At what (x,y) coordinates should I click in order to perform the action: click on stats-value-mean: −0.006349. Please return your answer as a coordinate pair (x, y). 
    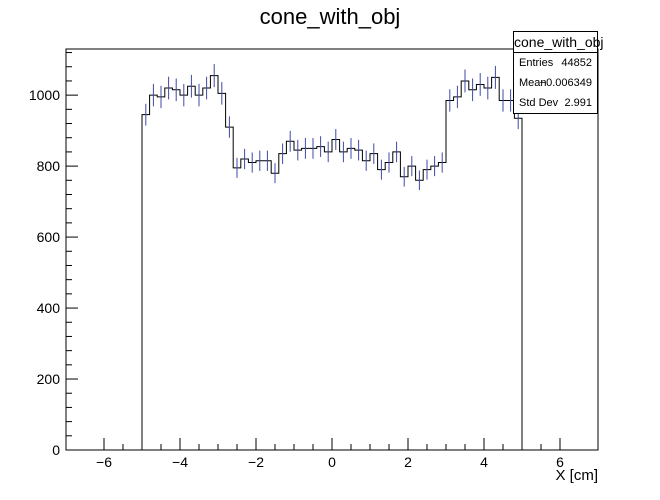
    Looking at the image, I should click on (565, 83).